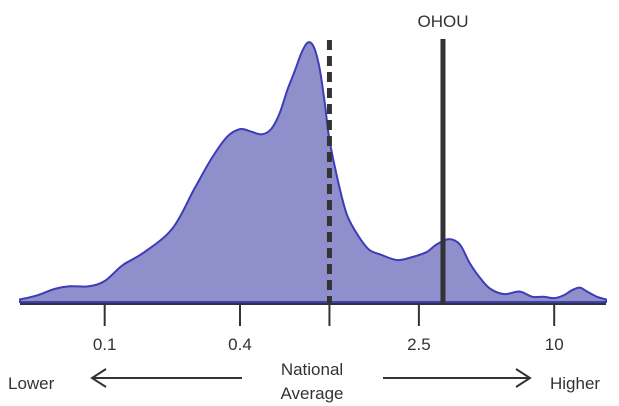 The height and width of the screenshot is (406, 619). I want to click on x-tick-label: 10, so click(554, 344).